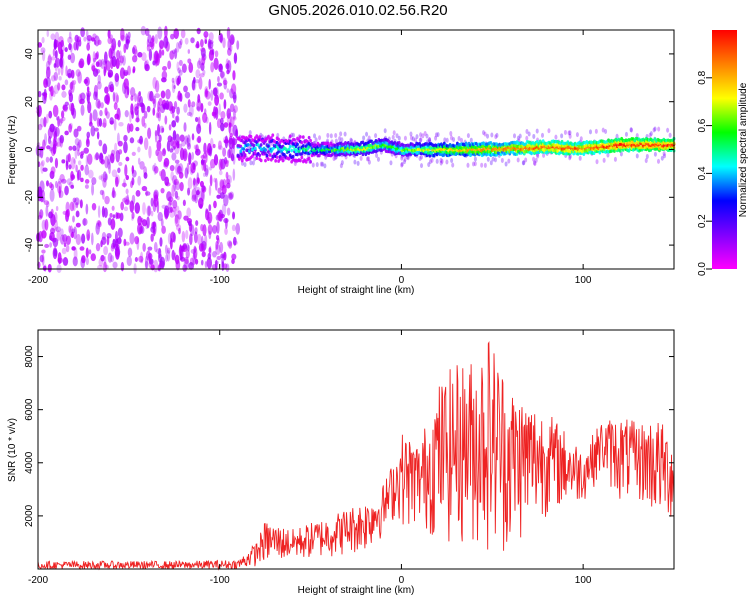 The width and height of the screenshot is (750, 600). What do you see at coordinates (356, 590) in the screenshot?
I see `snr-xlabel: Height of straight line (km)` at bounding box center [356, 590].